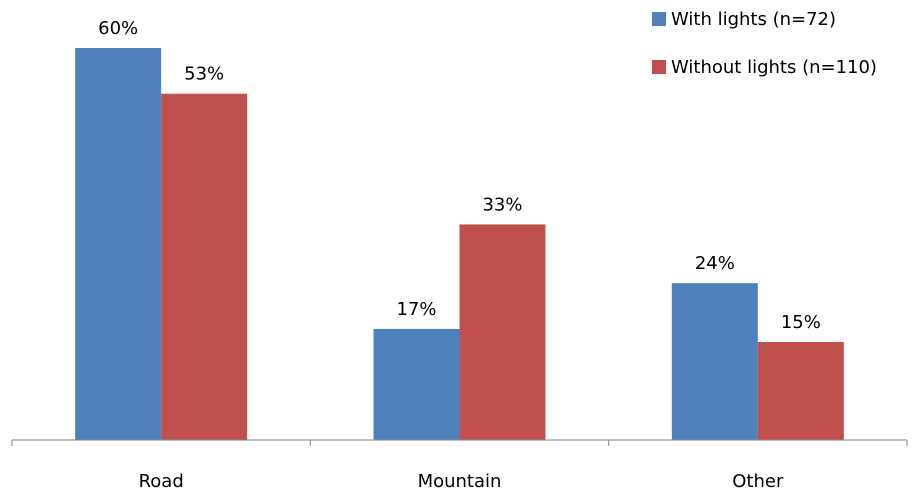  I want to click on x-axis-ticks, so click(459, 443).